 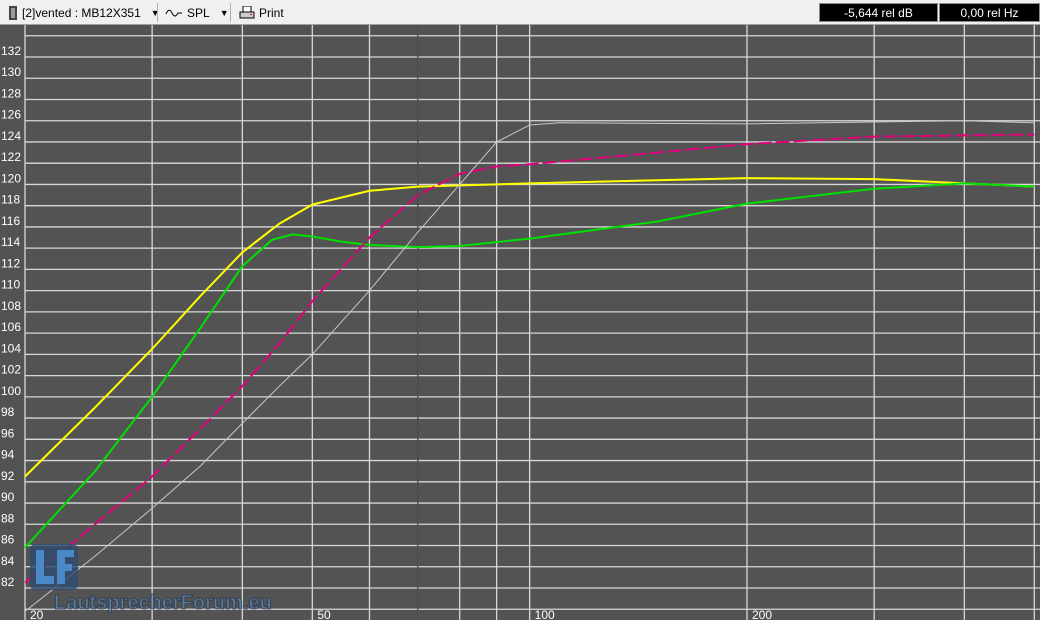 I want to click on y-tick-label: 130, so click(x=11, y=72).